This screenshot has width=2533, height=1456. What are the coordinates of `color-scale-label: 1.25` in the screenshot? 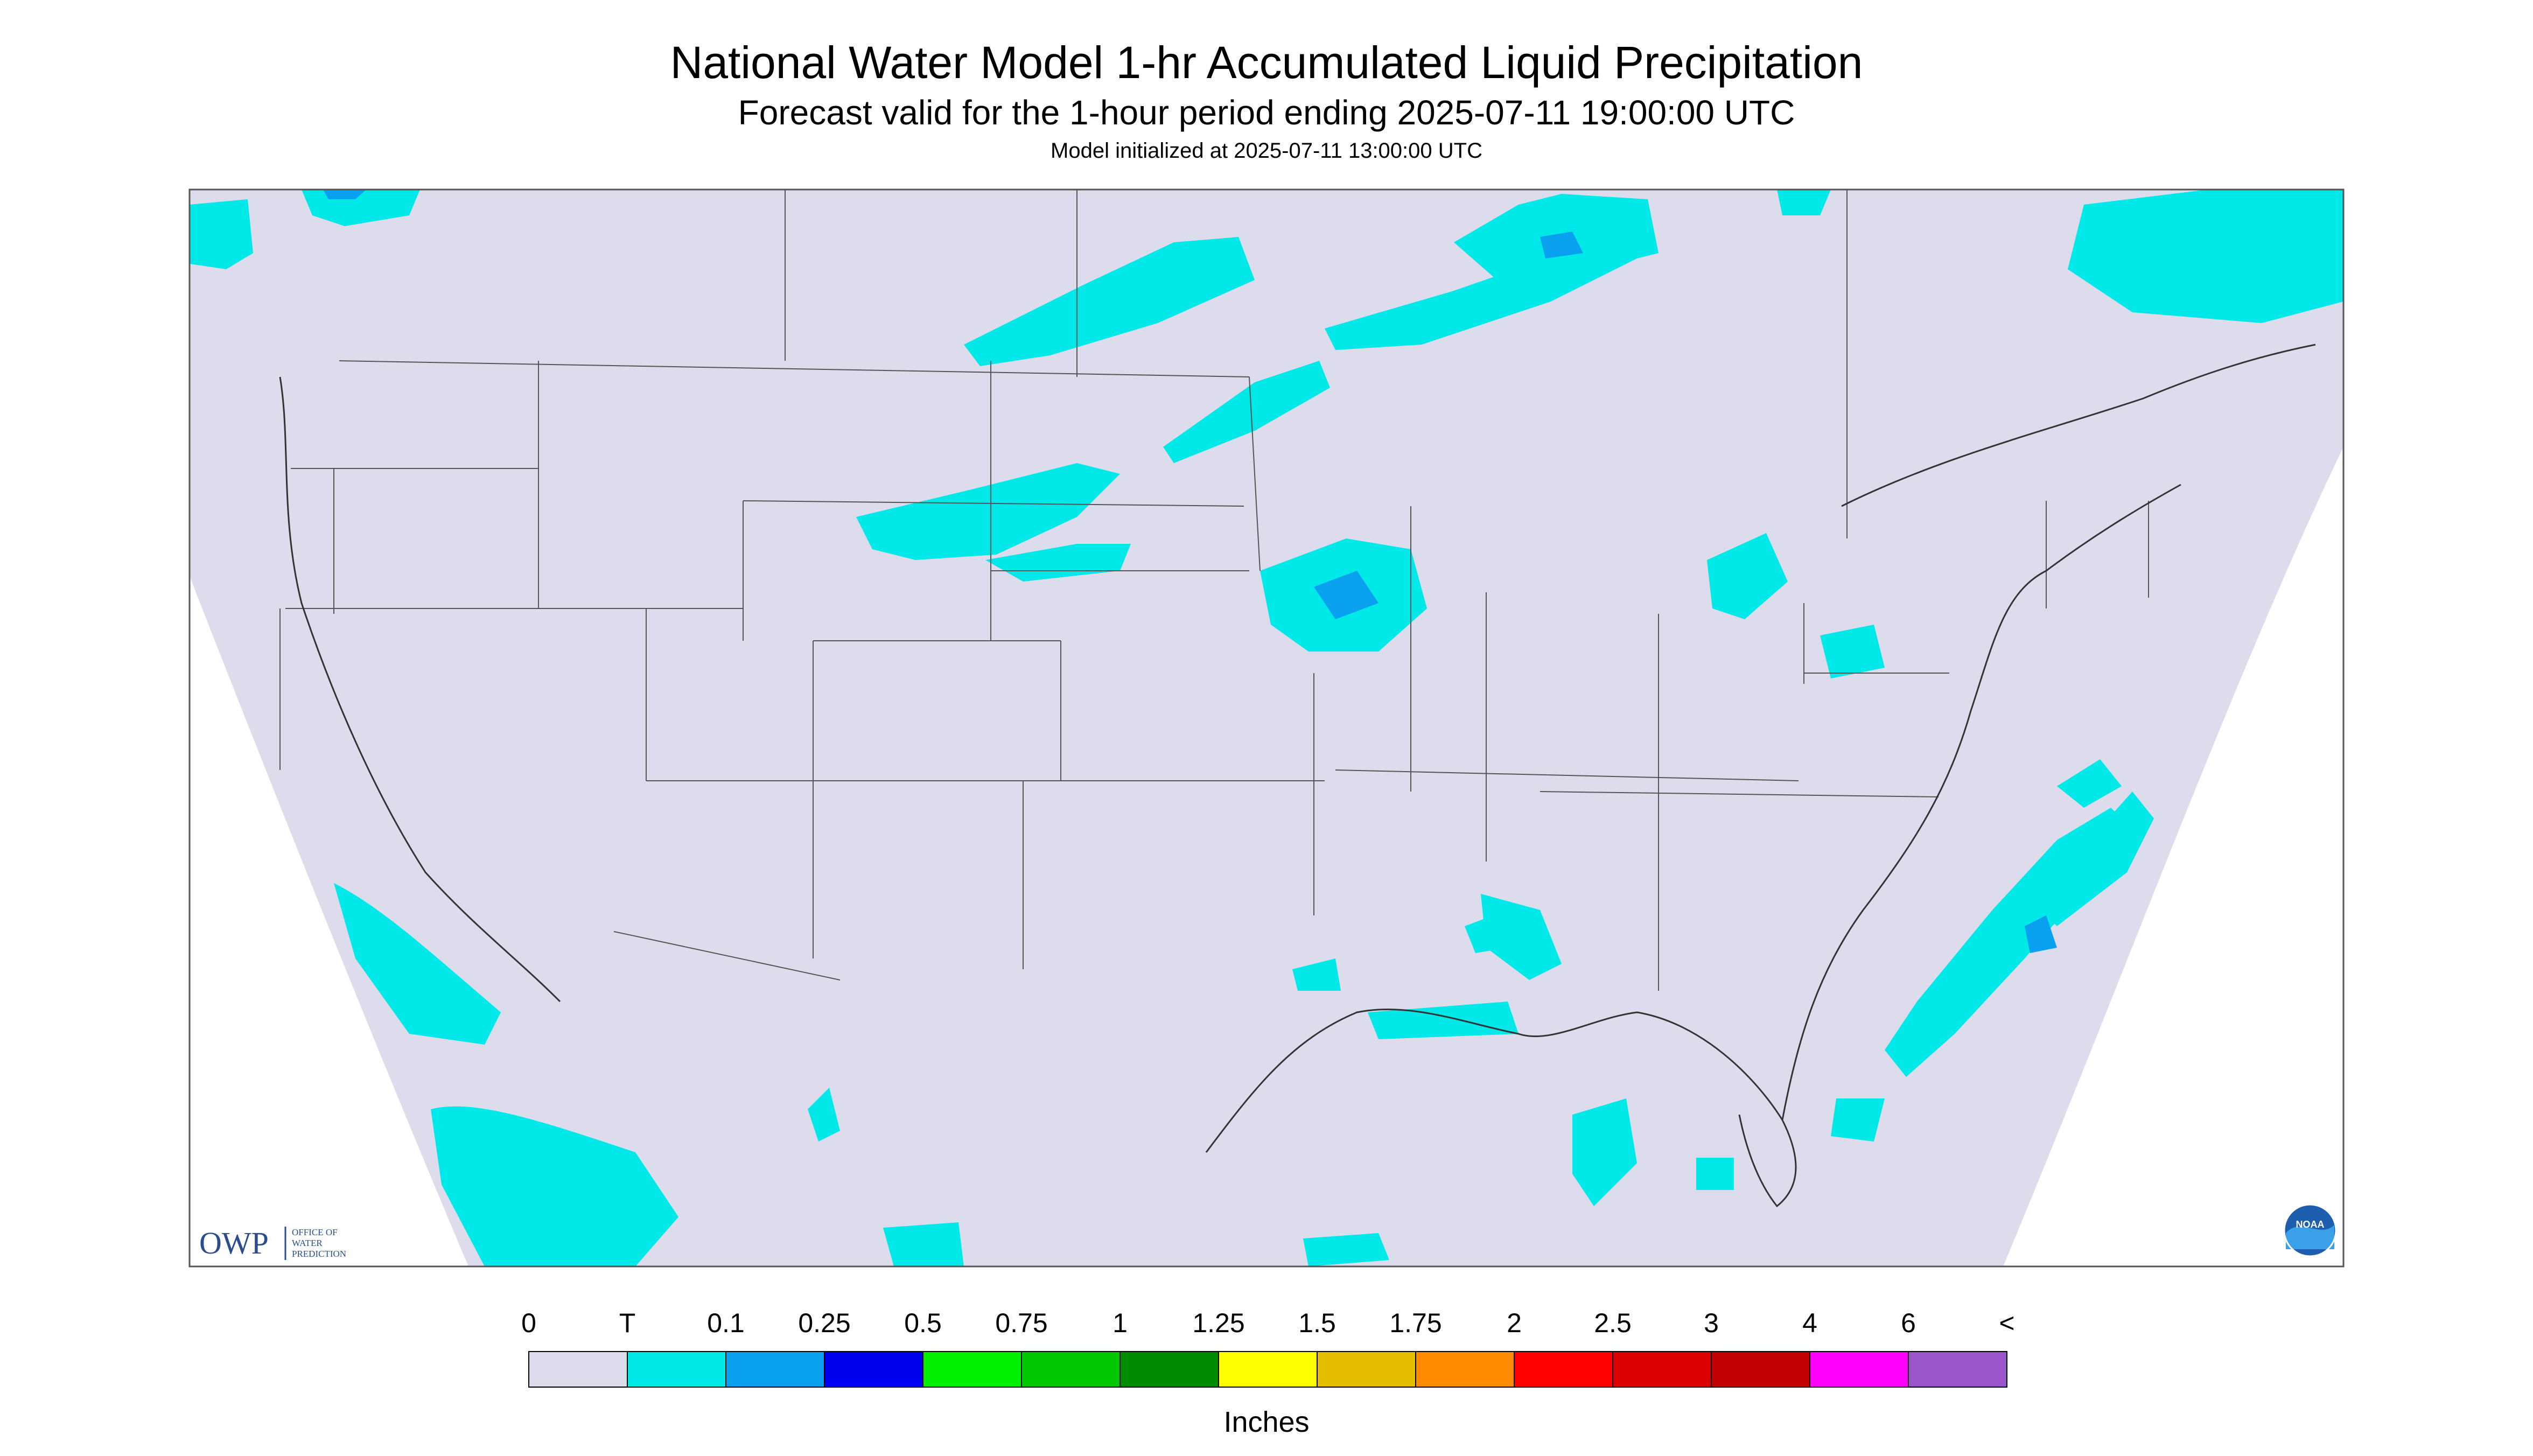 It's located at (1218, 1323).